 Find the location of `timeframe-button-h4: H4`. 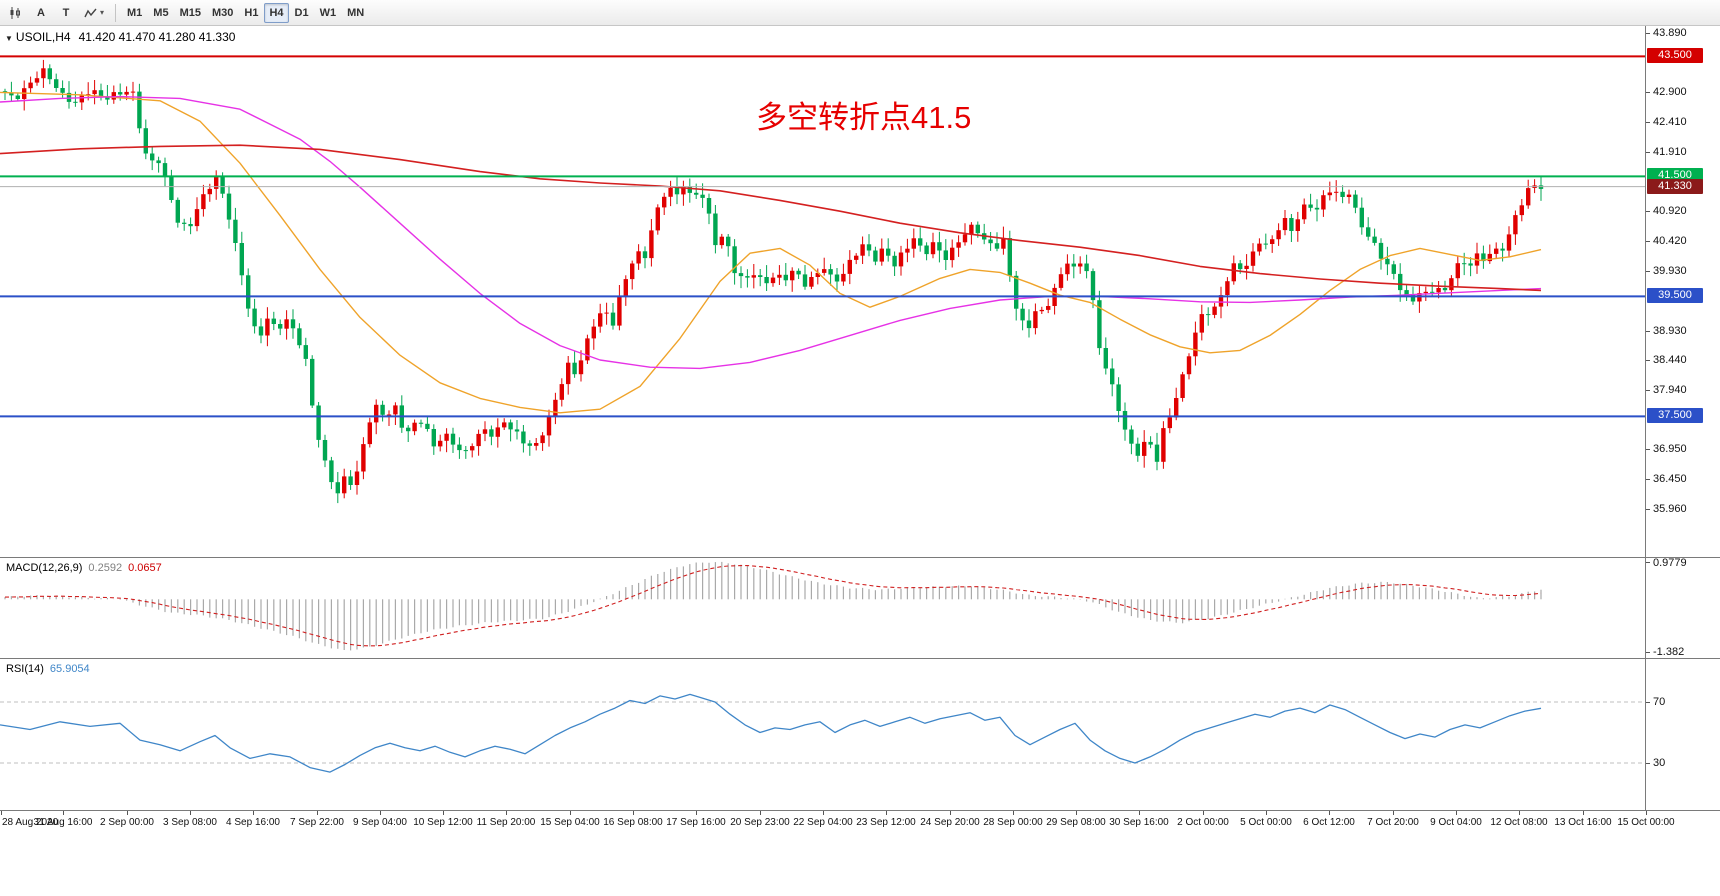

timeframe-button-h4: H4 is located at coordinates (276, 12).